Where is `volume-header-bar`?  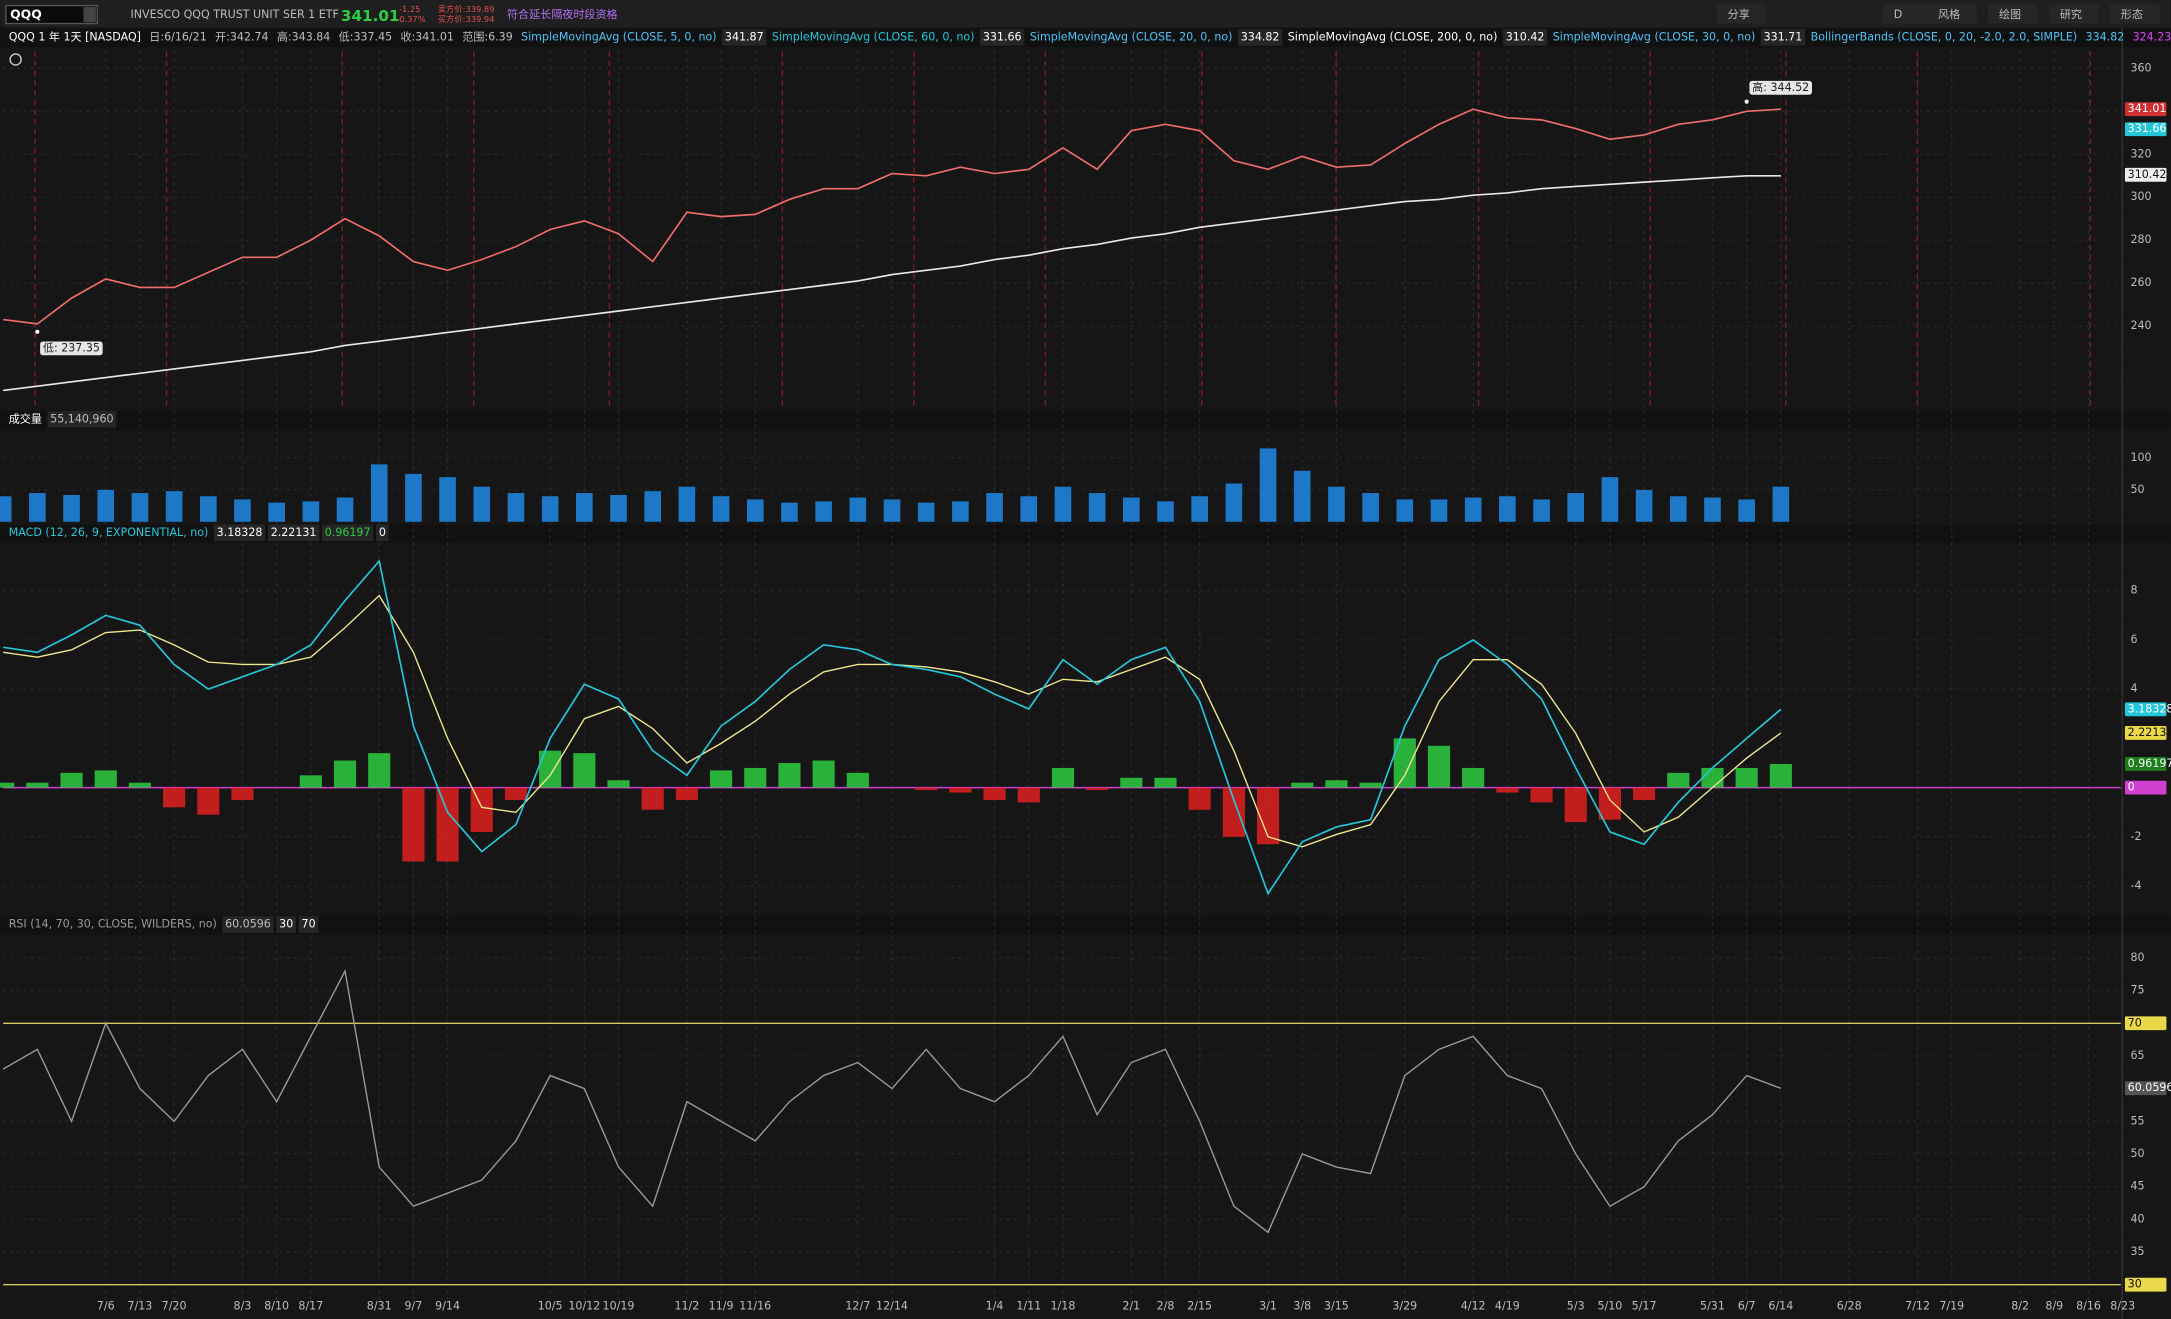
volume-header-bar is located at coordinates (1085, 420).